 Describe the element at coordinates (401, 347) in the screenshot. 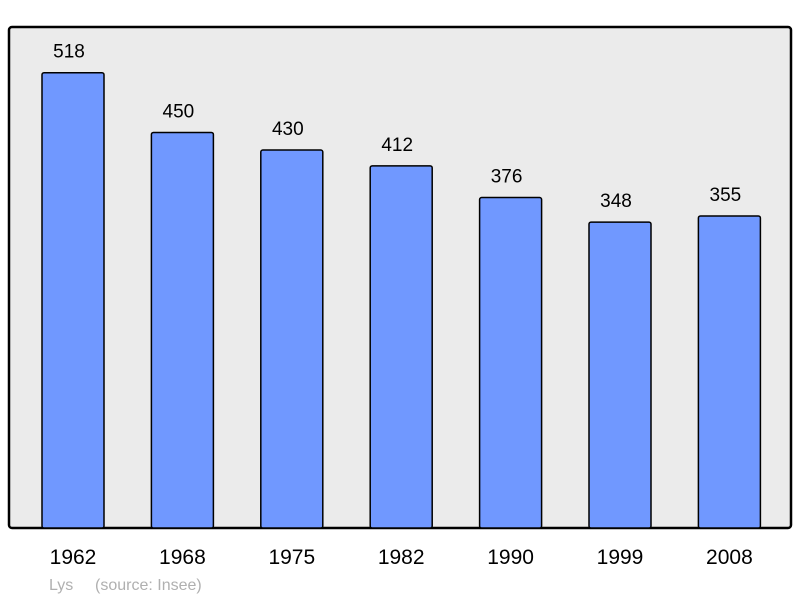

I see `bar-1982` at that location.